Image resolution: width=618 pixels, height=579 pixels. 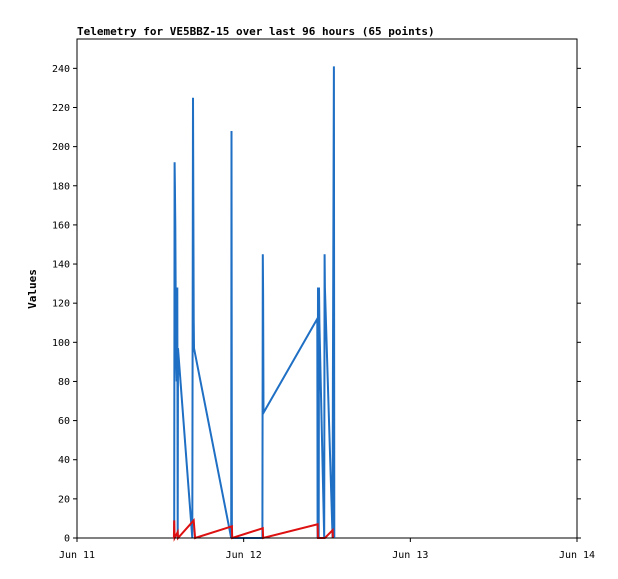 What do you see at coordinates (64, 460) in the screenshot?
I see `y-tick-label: 40` at bounding box center [64, 460].